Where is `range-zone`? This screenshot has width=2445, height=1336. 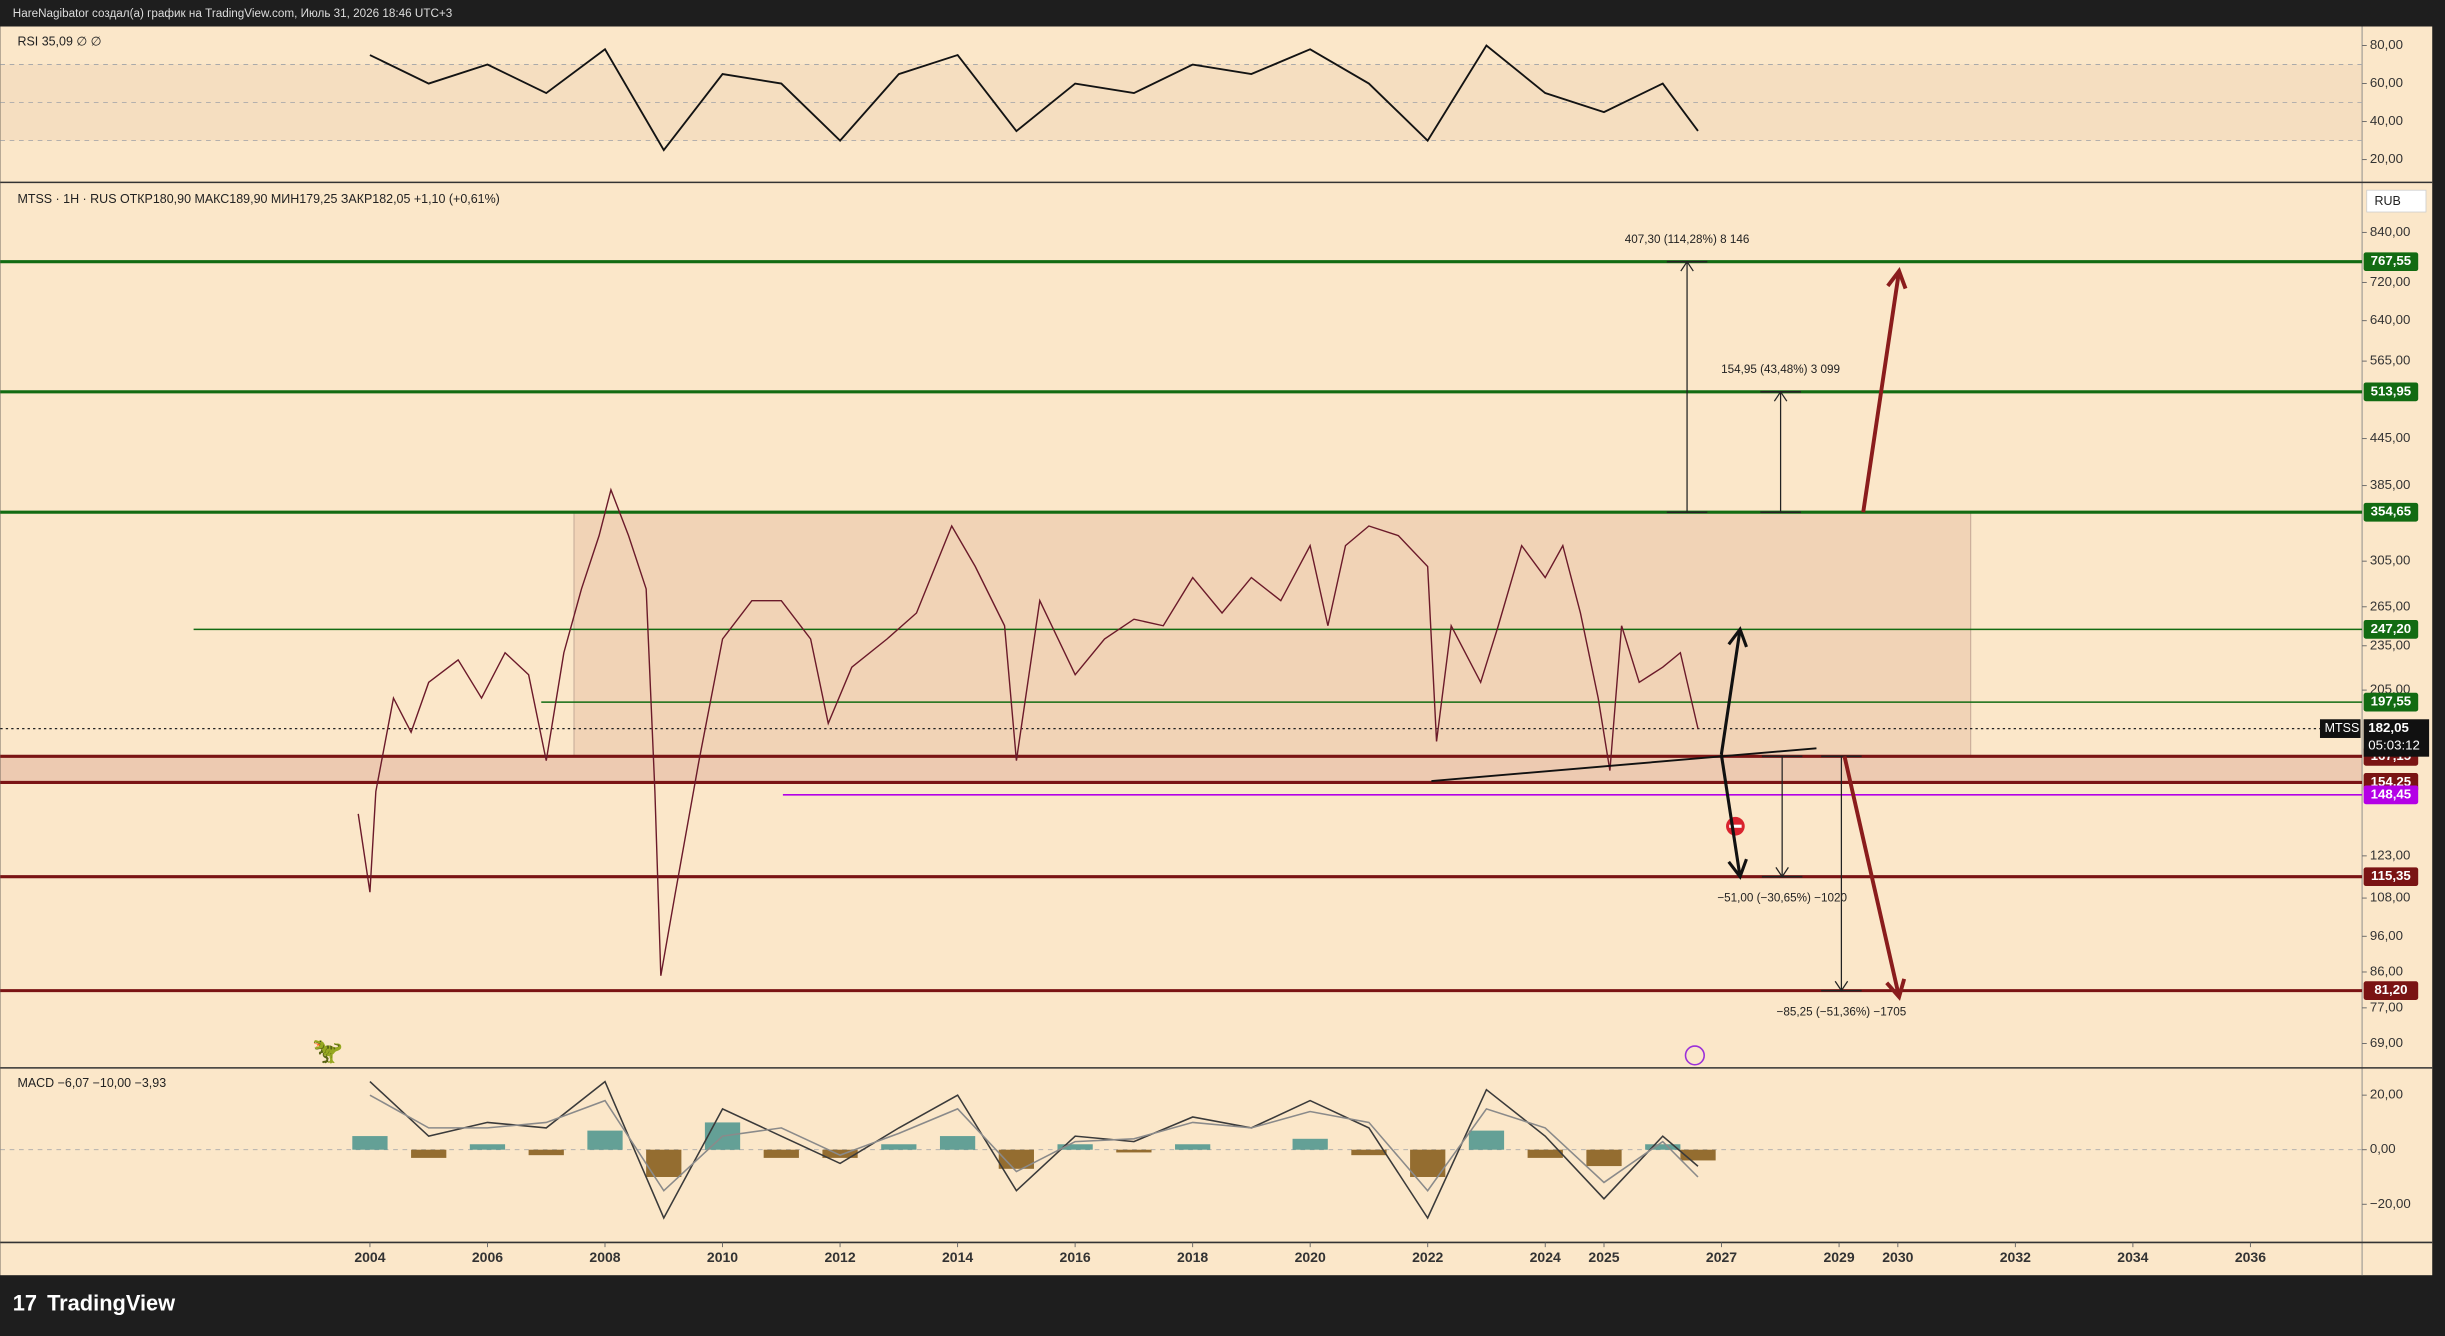
range-zone is located at coordinates (1272, 634).